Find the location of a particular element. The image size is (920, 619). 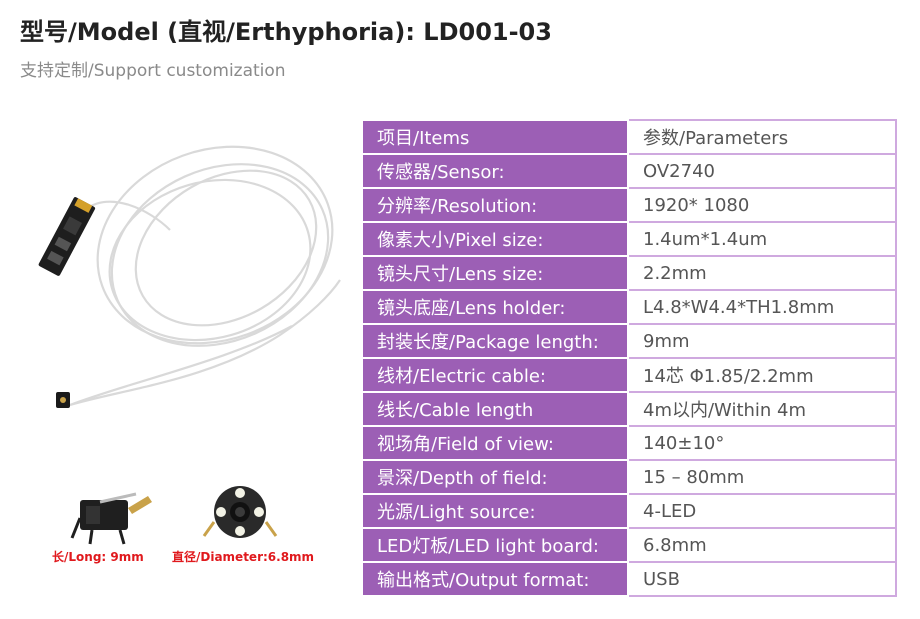

spec-key: 视场角/Field of view: is located at coordinates (495, 443).